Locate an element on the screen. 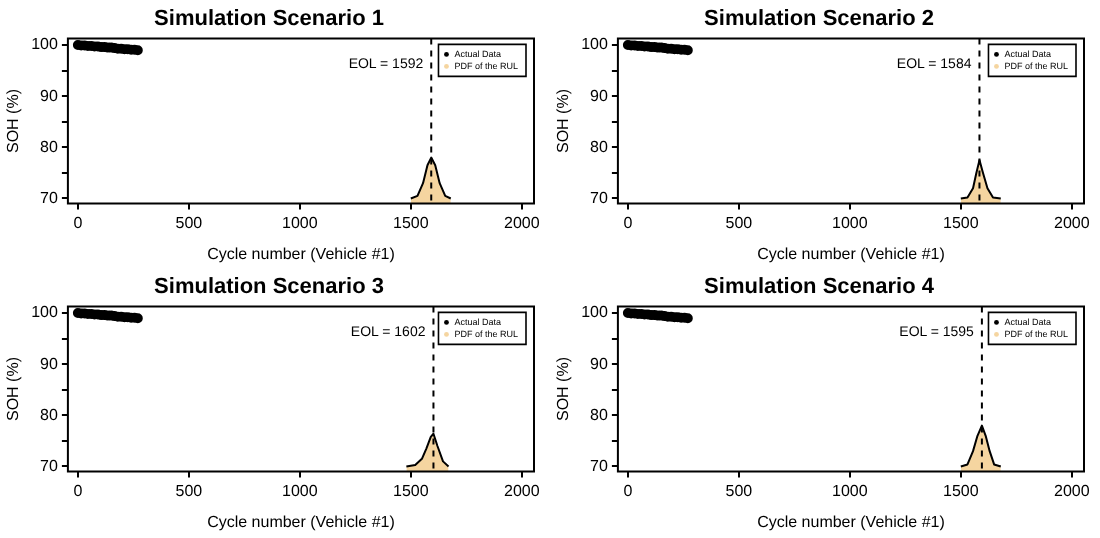  chart-title: Simulation Scenario 2 is located at coordinates (819, 19).